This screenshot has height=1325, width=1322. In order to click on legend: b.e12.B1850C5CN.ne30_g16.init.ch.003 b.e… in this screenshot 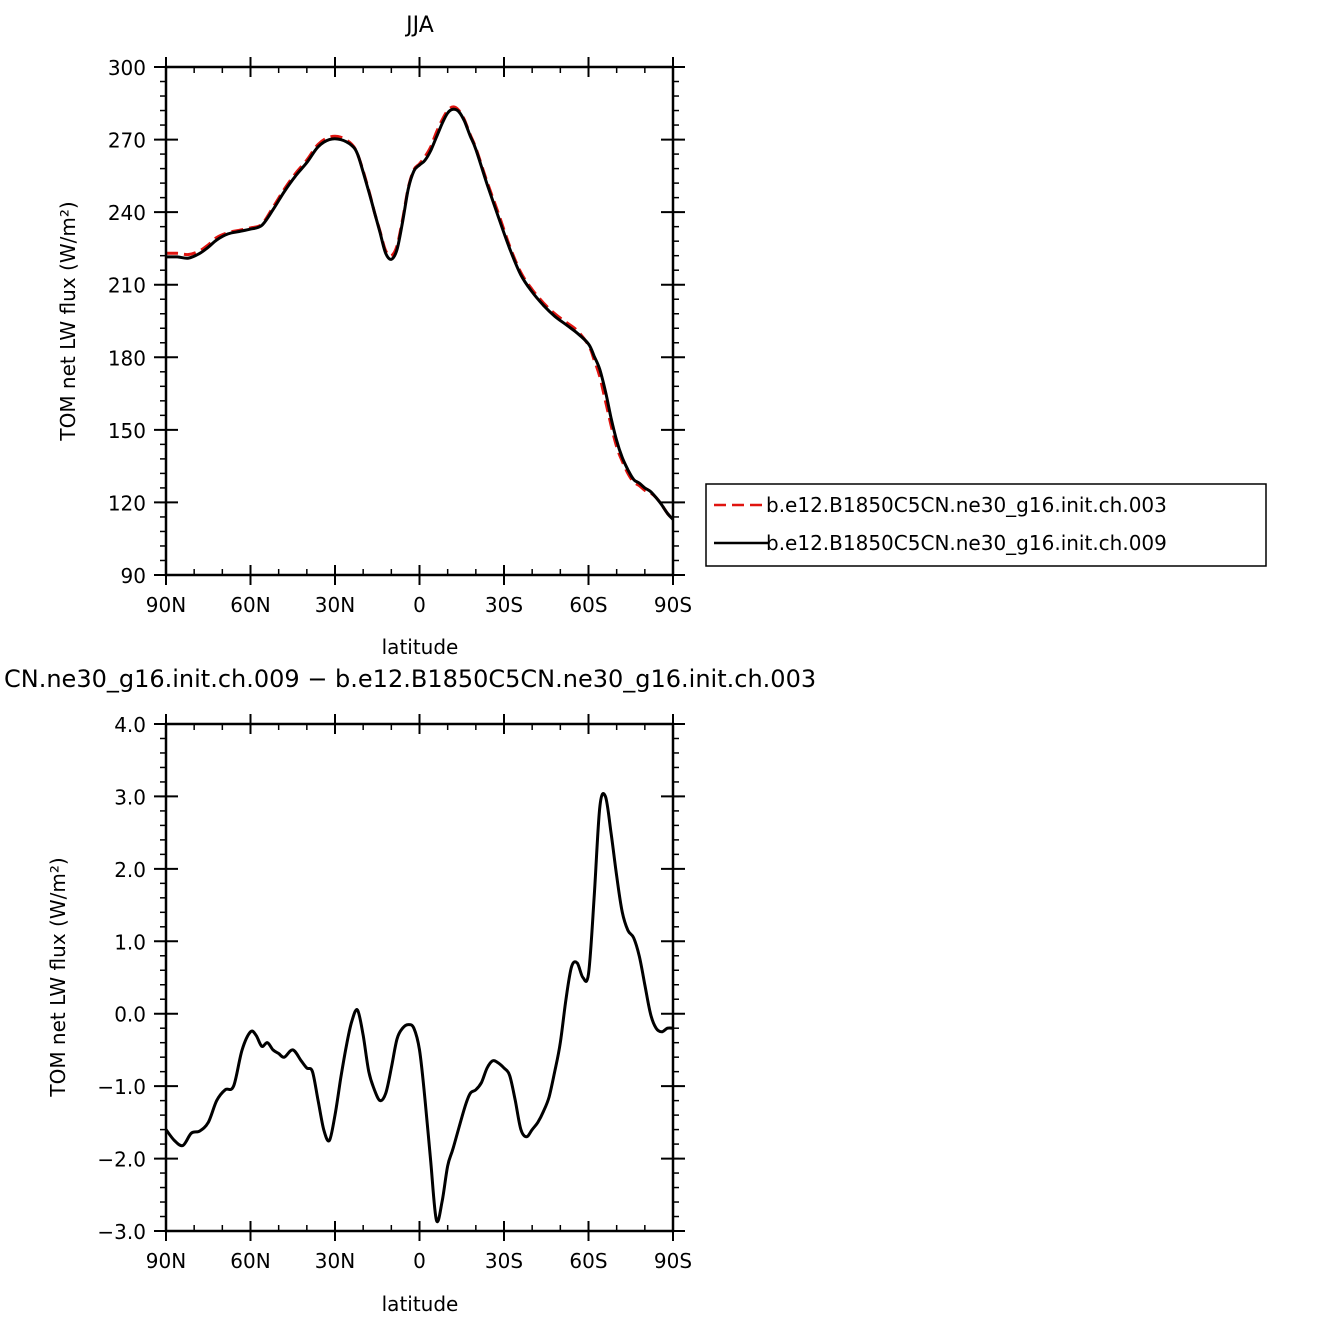, I will do `click(986, 525)`.